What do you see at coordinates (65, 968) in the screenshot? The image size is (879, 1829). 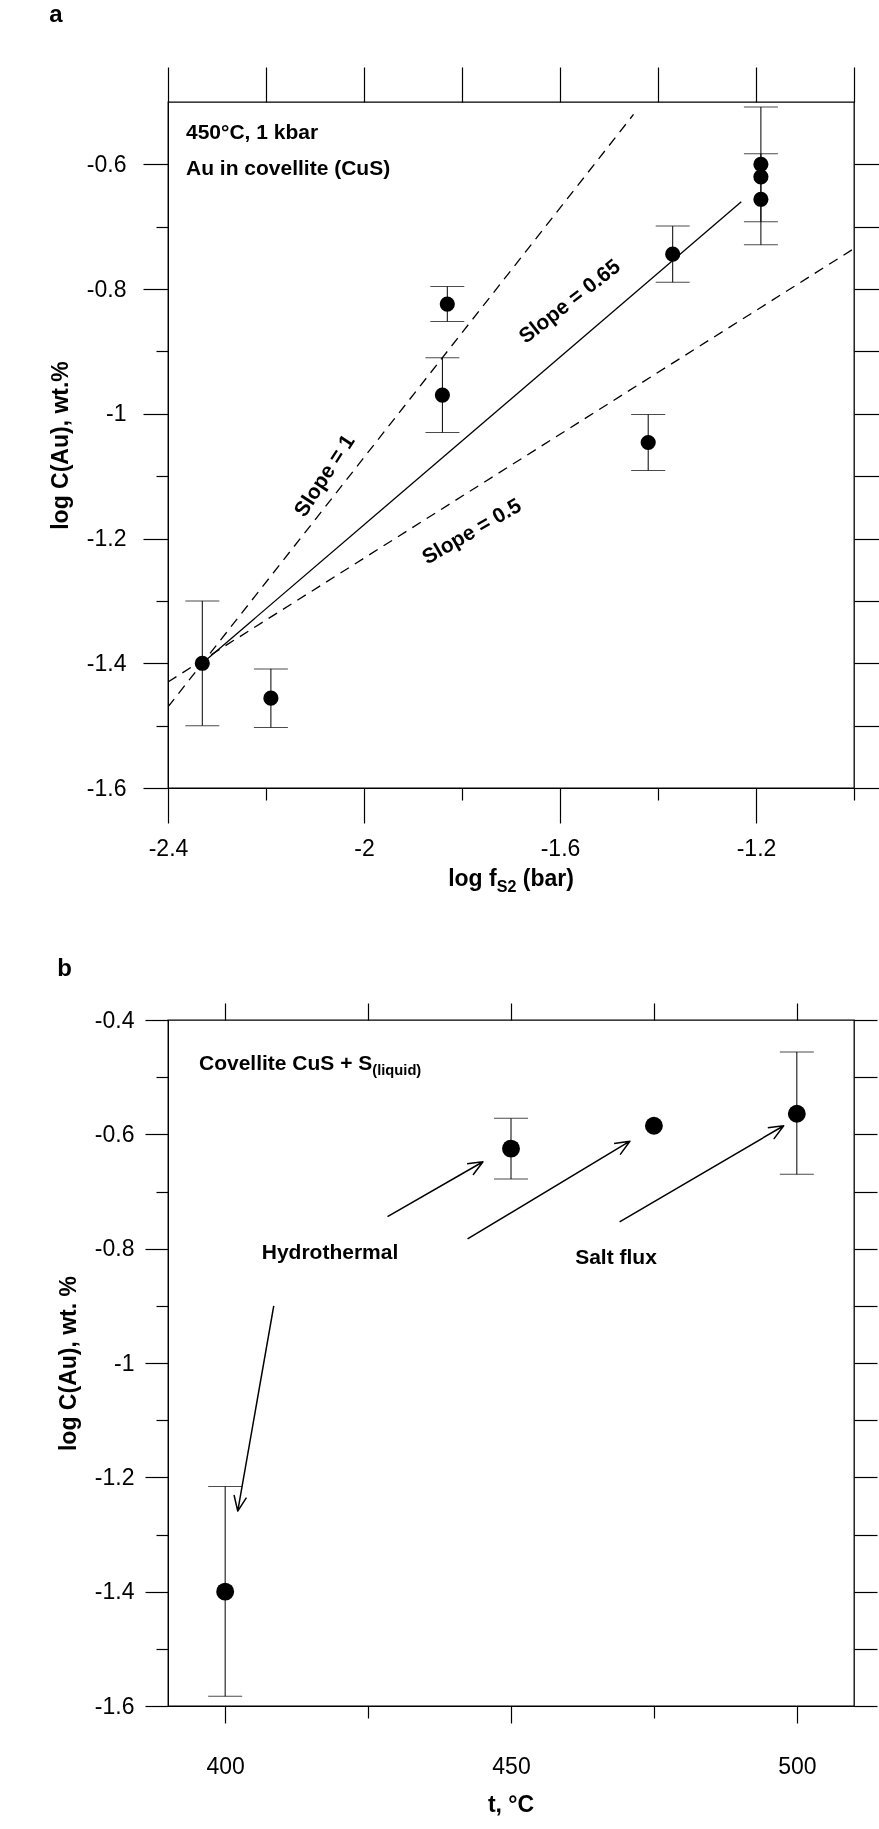 I see `chart-title: b` at bounding box center [65, 968].